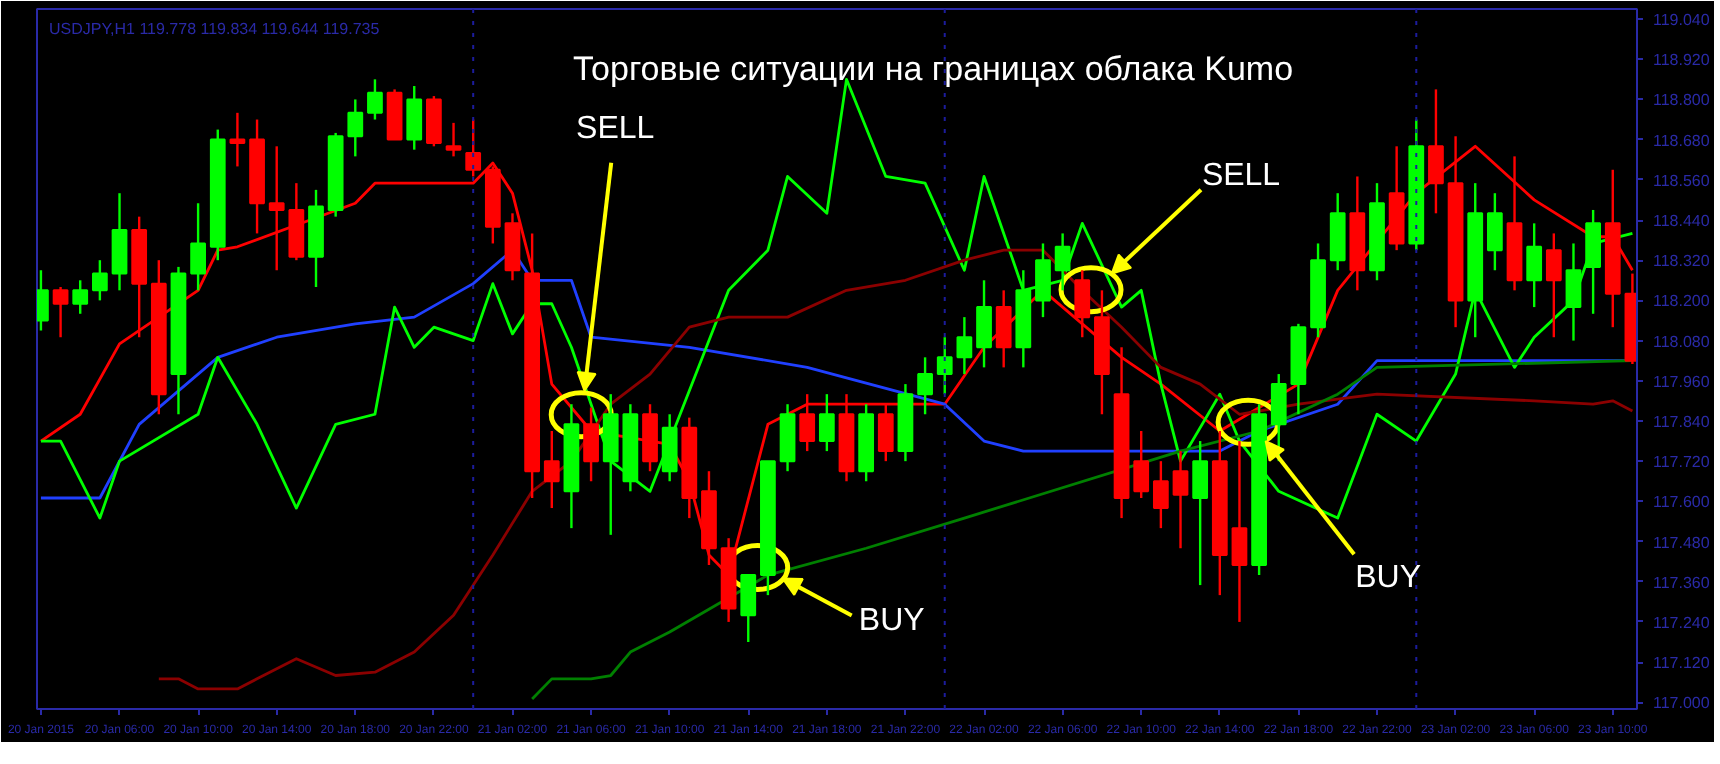 Image resolution: width=1720 pixels, height=764 pixels. I want to click on y-tick-label: 118.800, so click(1682, 100).